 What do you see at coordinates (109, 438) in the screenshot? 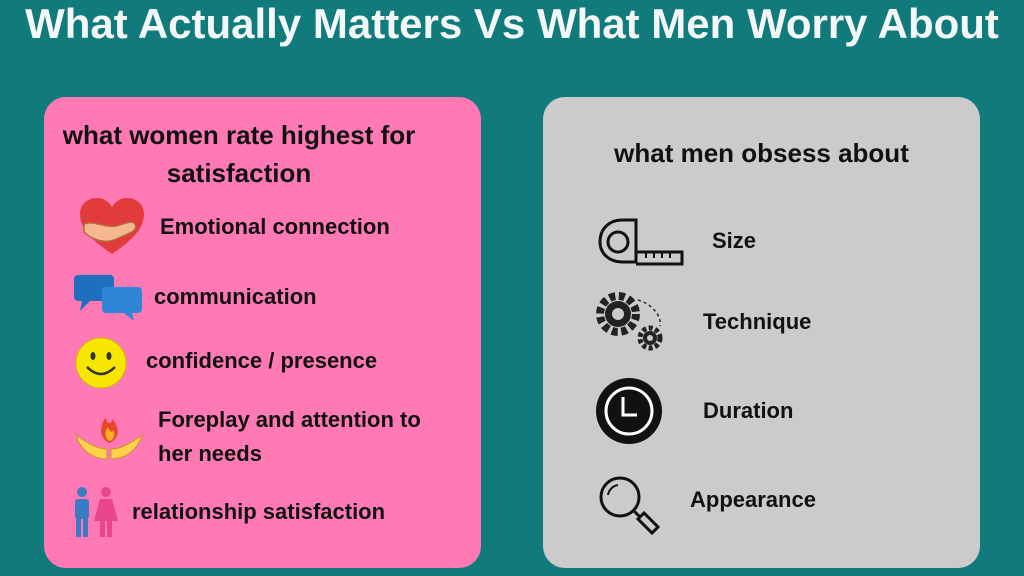
I see `hands-flame-icon` at bounding box center [109, 438].